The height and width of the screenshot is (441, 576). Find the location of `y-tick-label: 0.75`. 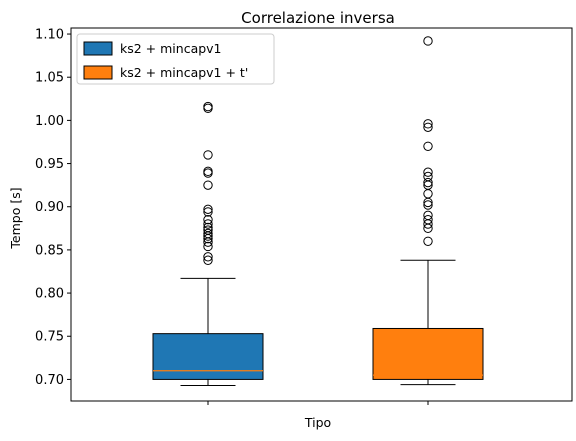

y-tick-label: 0.75 is located at coordinates (49, 337).